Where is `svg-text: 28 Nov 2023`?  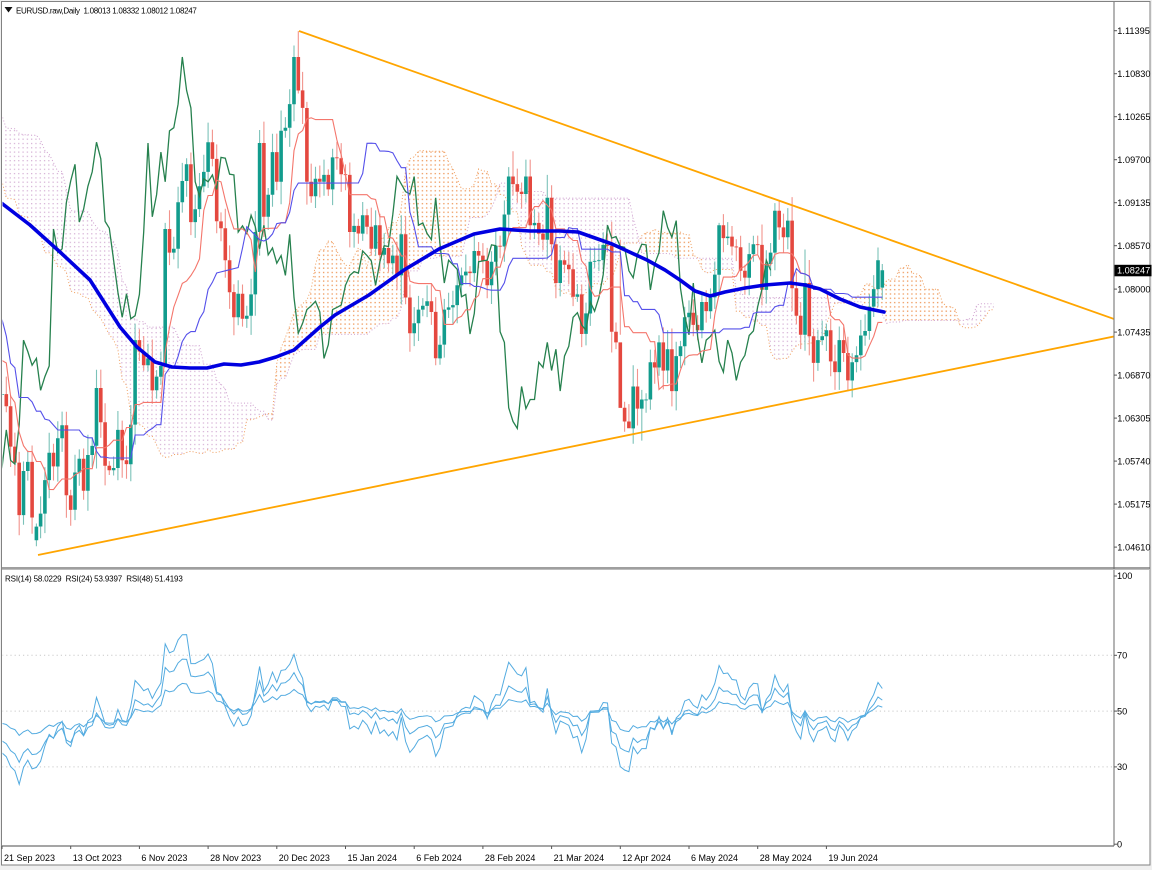 svg-text: 28 Nov 2023 is located at coordinates (235, 858).